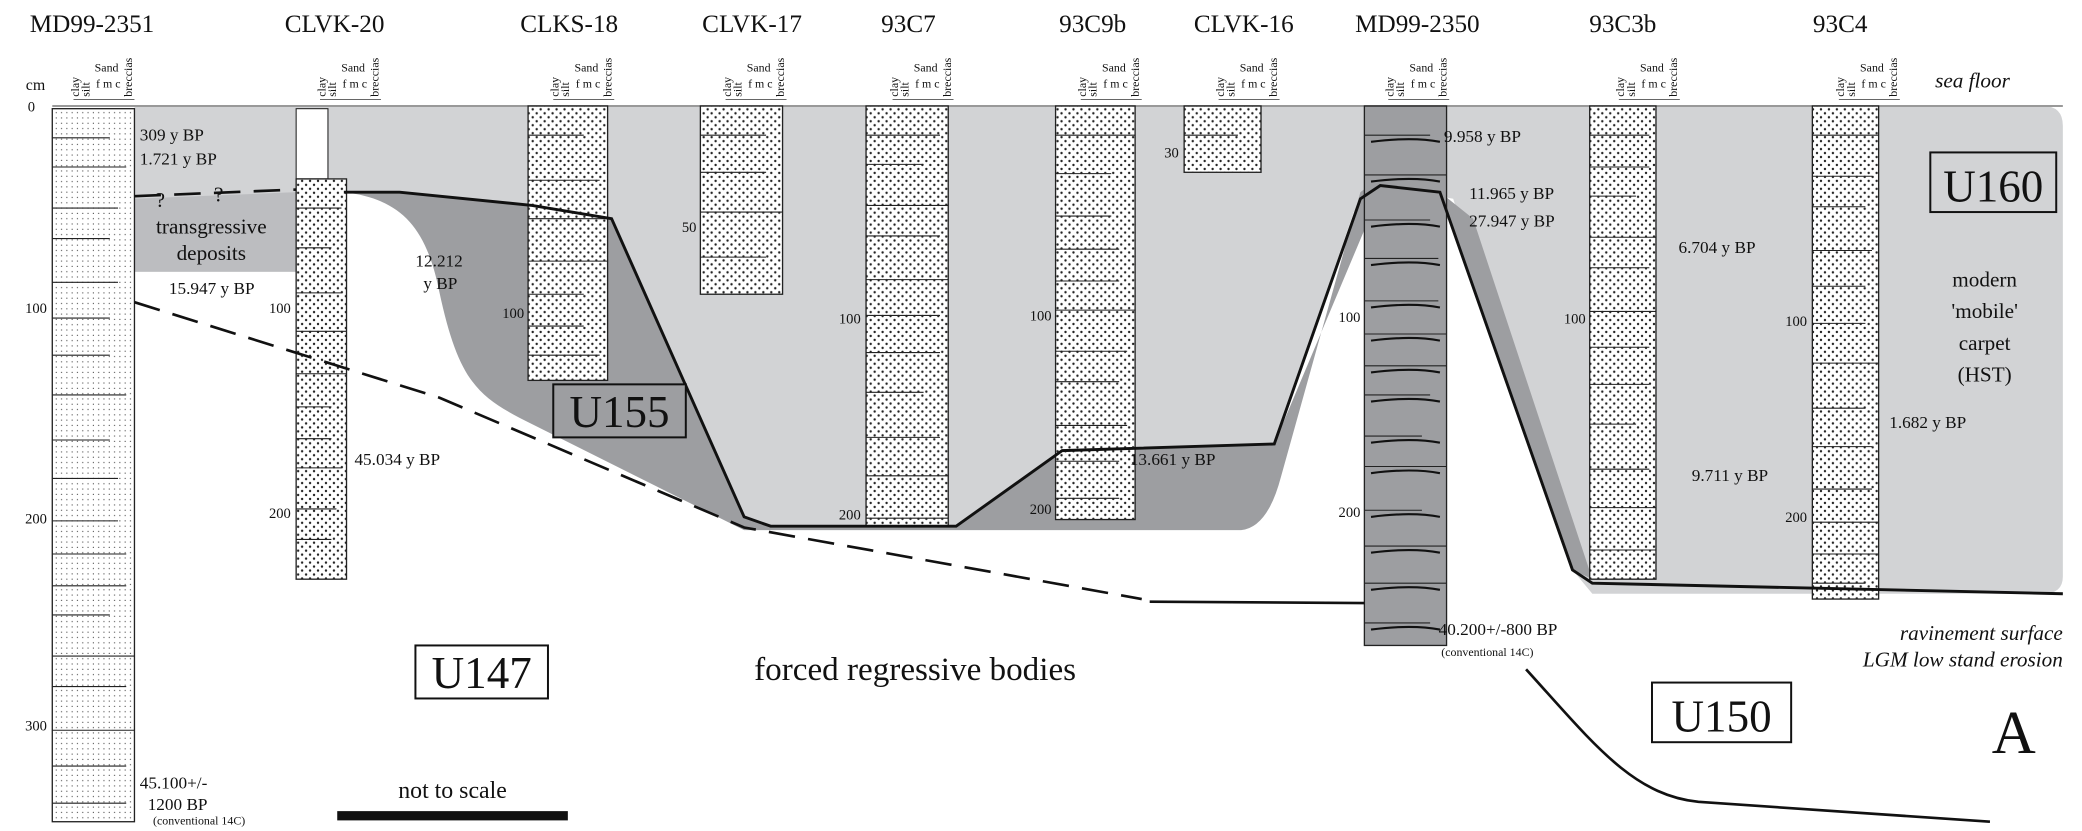 Image resolution: width=2082 pixels, height=831 pixels. Describe the element at coordinates (1171, 154) in the screenshot. I see `core-depth-label: 30` at that location.